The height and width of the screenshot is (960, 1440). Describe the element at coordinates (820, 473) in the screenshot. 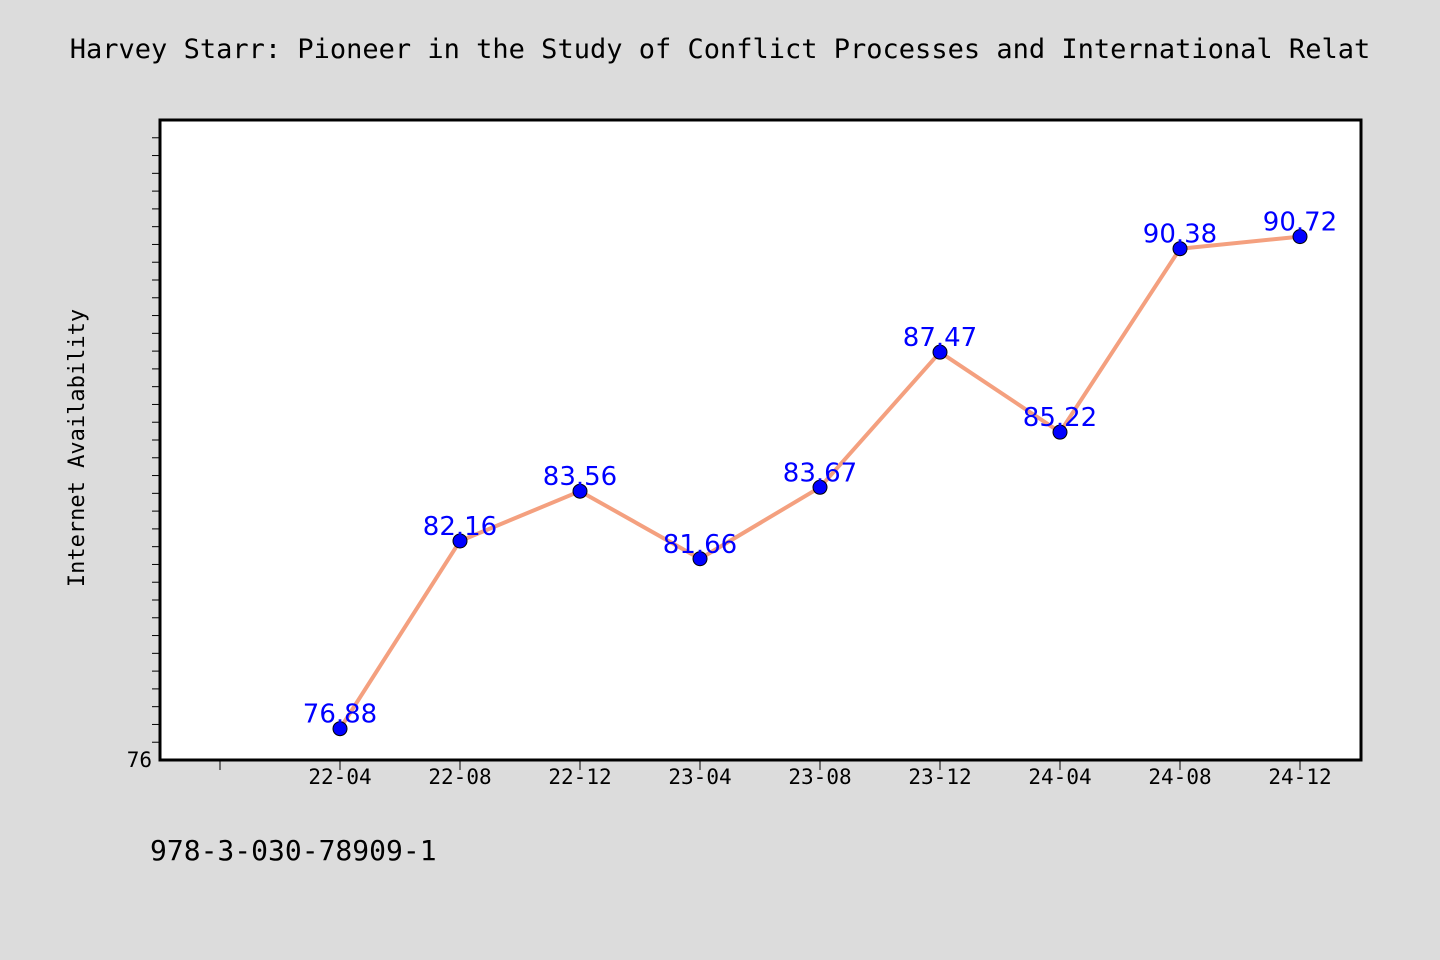

I see `data-label: 83.67` at that location.